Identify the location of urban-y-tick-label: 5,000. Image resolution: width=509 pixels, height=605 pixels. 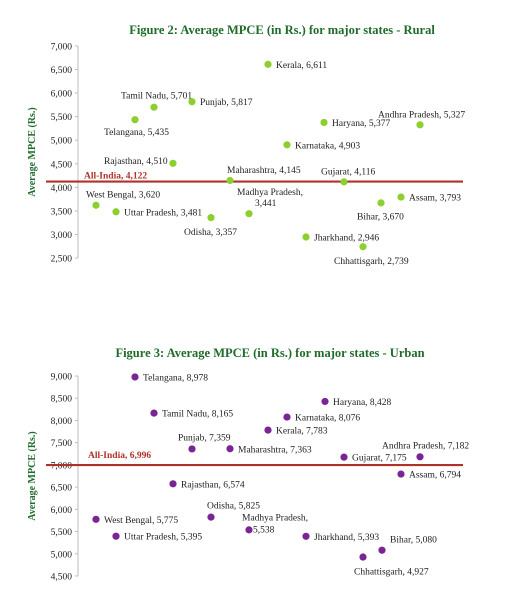
(62, 555).